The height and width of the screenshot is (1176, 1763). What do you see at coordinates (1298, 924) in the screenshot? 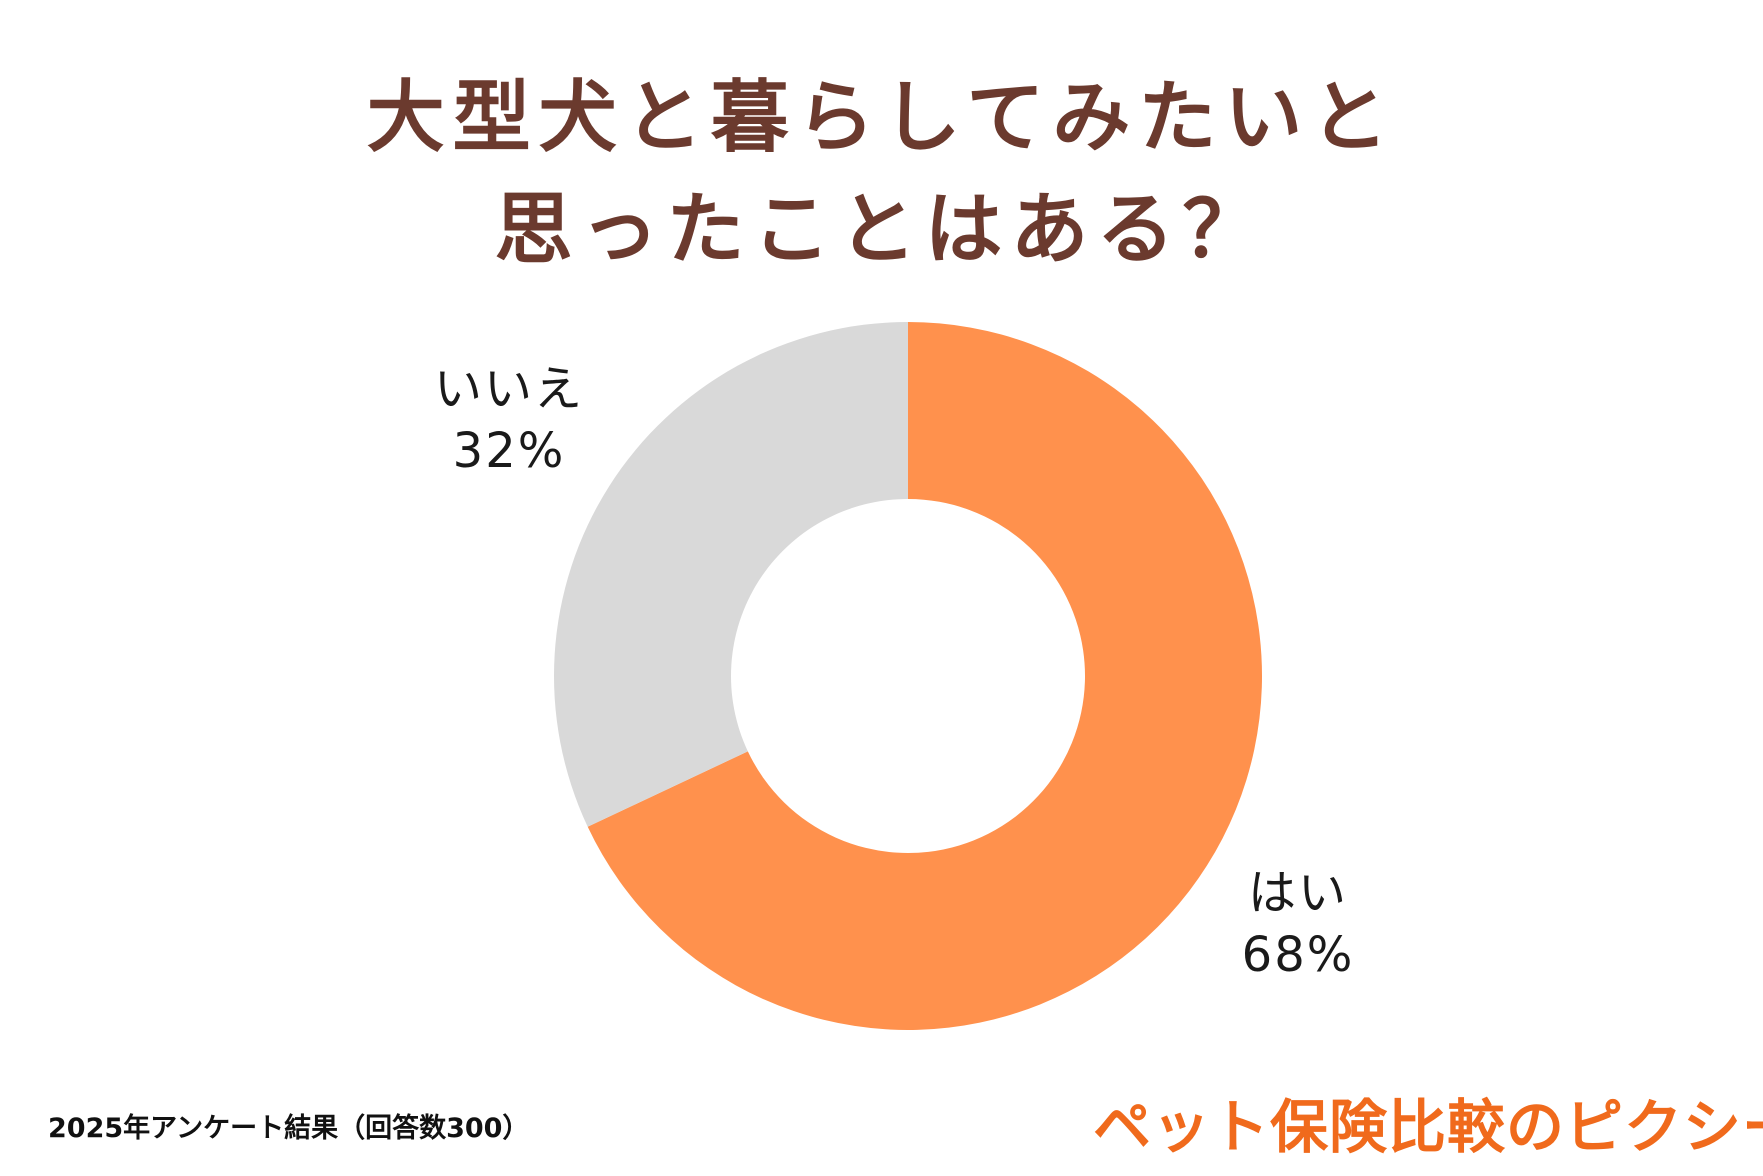
I see `slice-label-yes: はい 68%` at bounding box center [1298, 924].